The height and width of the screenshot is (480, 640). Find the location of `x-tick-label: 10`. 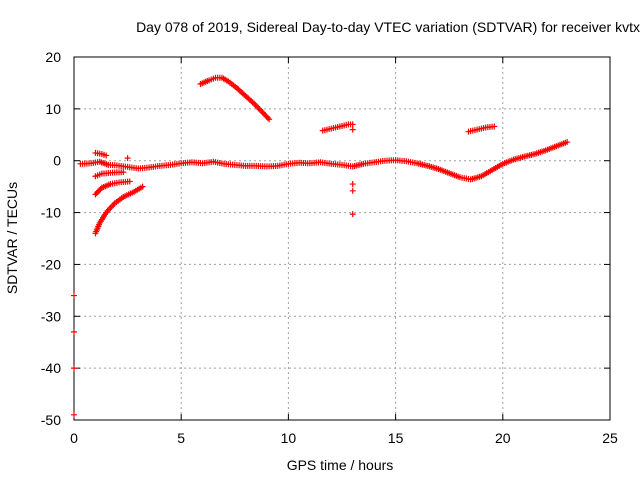

x-tick-label: 10 is located at coordinates (289, 438).